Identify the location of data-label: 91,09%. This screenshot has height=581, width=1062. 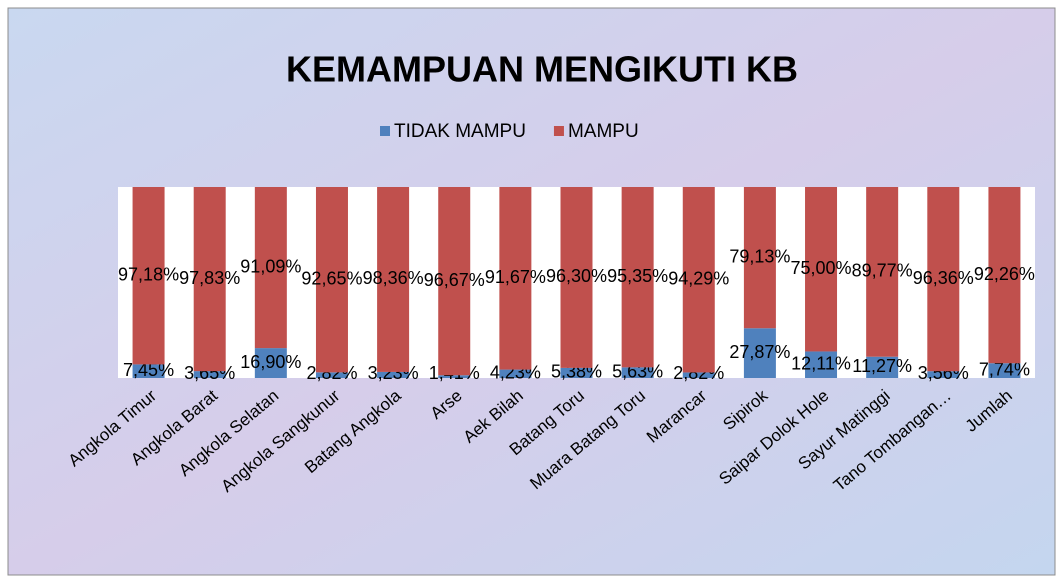
(270, 266).